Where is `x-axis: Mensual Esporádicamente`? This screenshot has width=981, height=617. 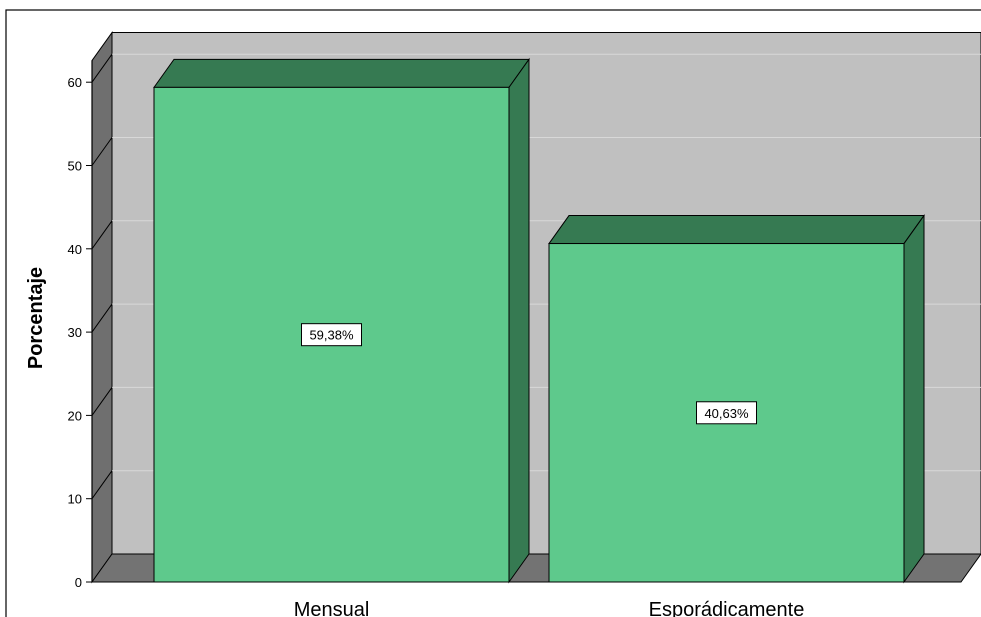 x-axis: Mensual Esporádicamente is located at coordinates (549, 608).